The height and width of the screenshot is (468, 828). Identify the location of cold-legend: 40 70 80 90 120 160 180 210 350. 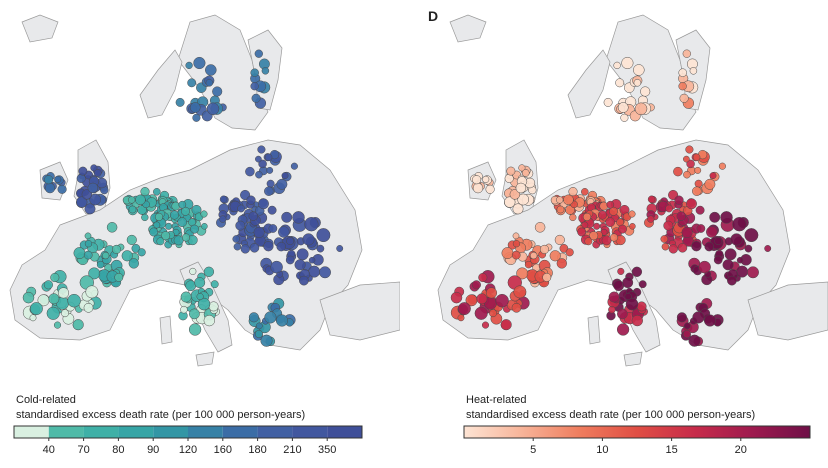
(188, 440).